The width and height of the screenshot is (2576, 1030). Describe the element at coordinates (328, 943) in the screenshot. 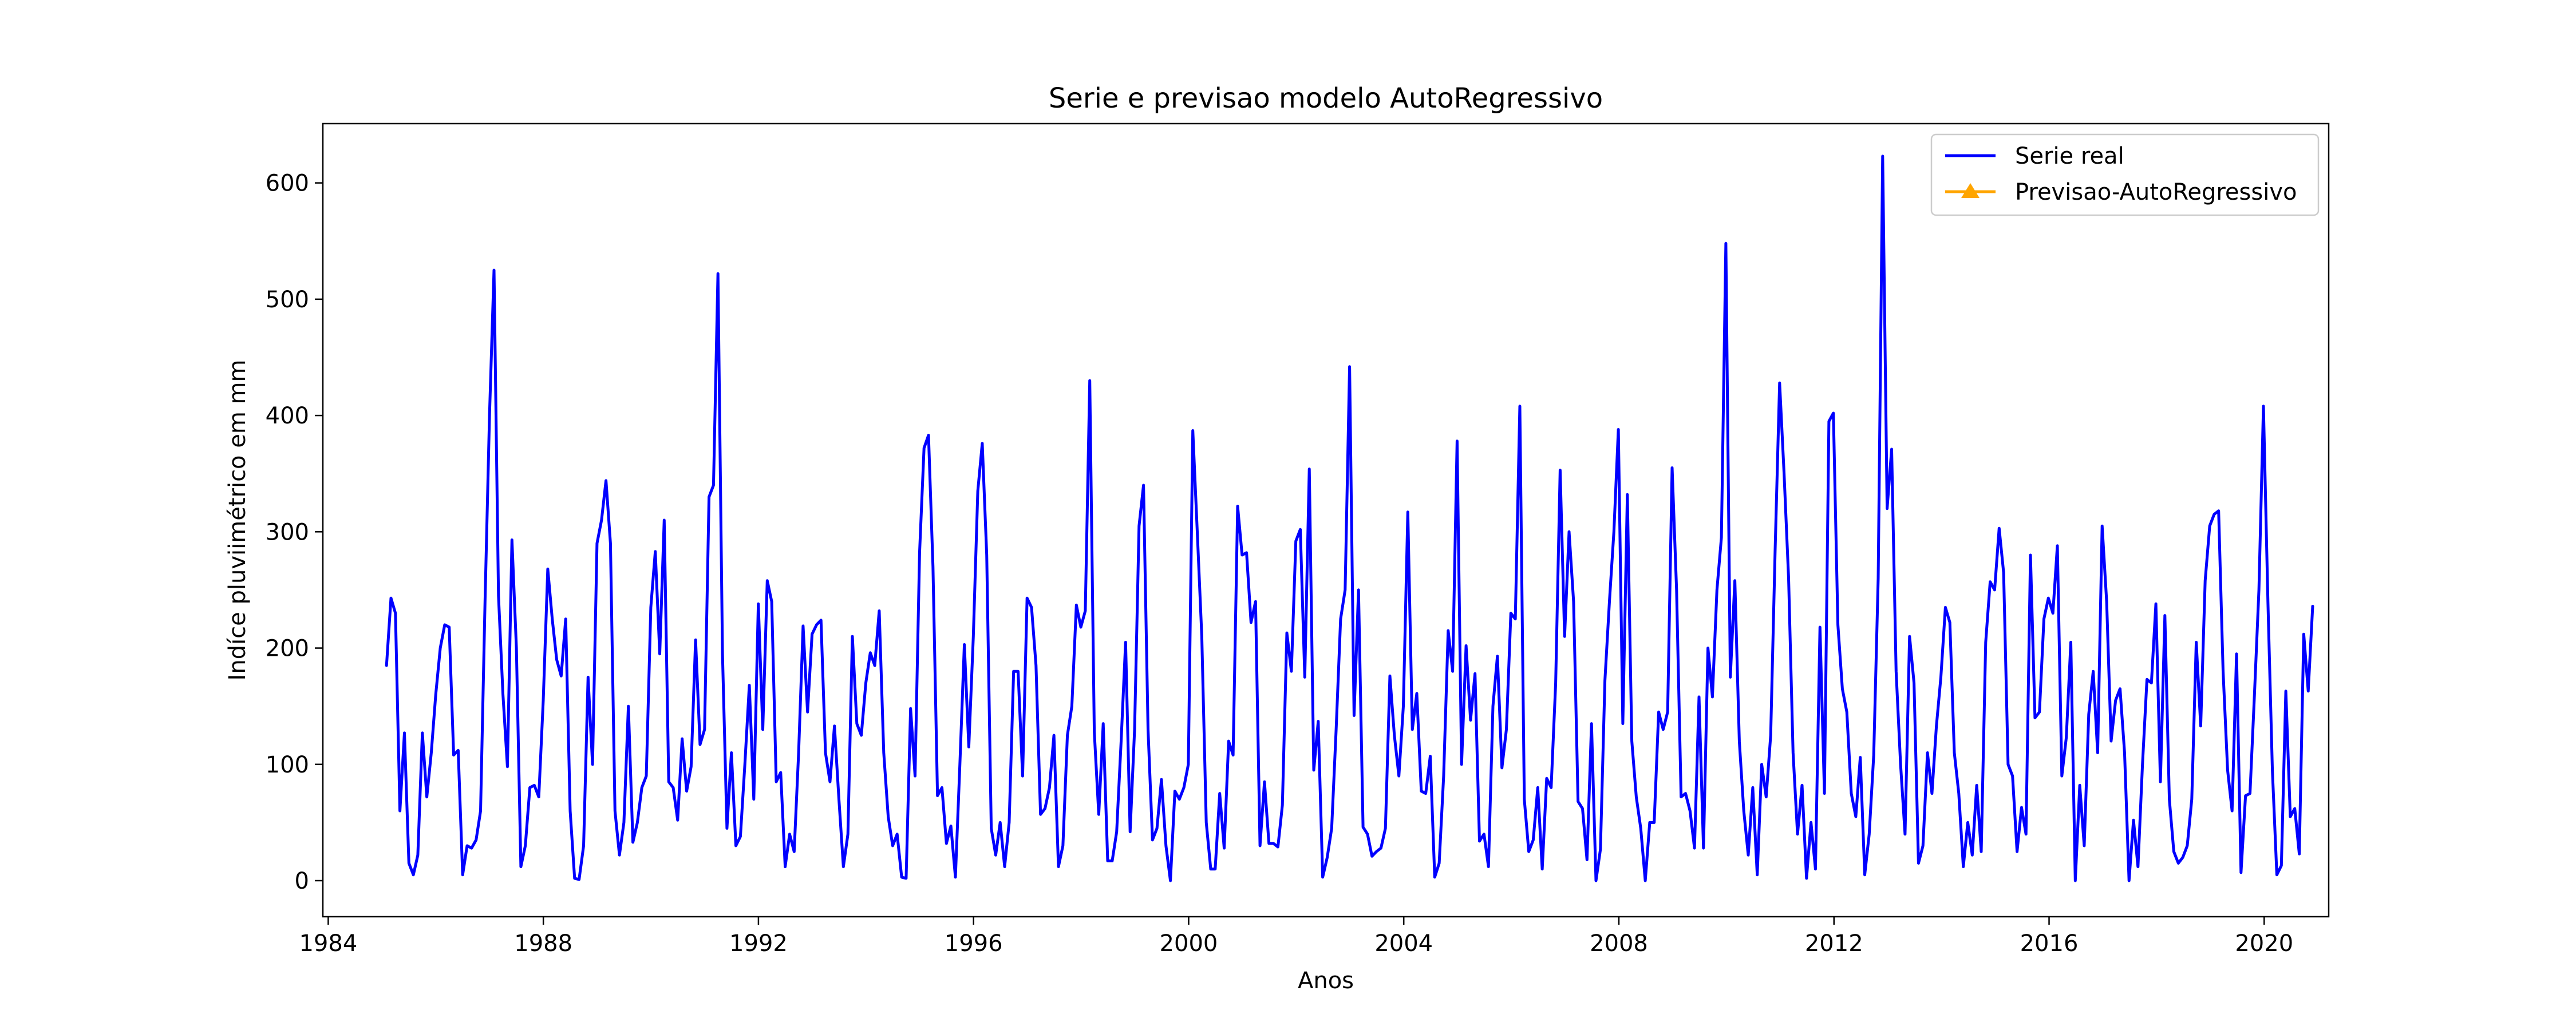

I see `x-tick-label-1984: 1984` at that location.